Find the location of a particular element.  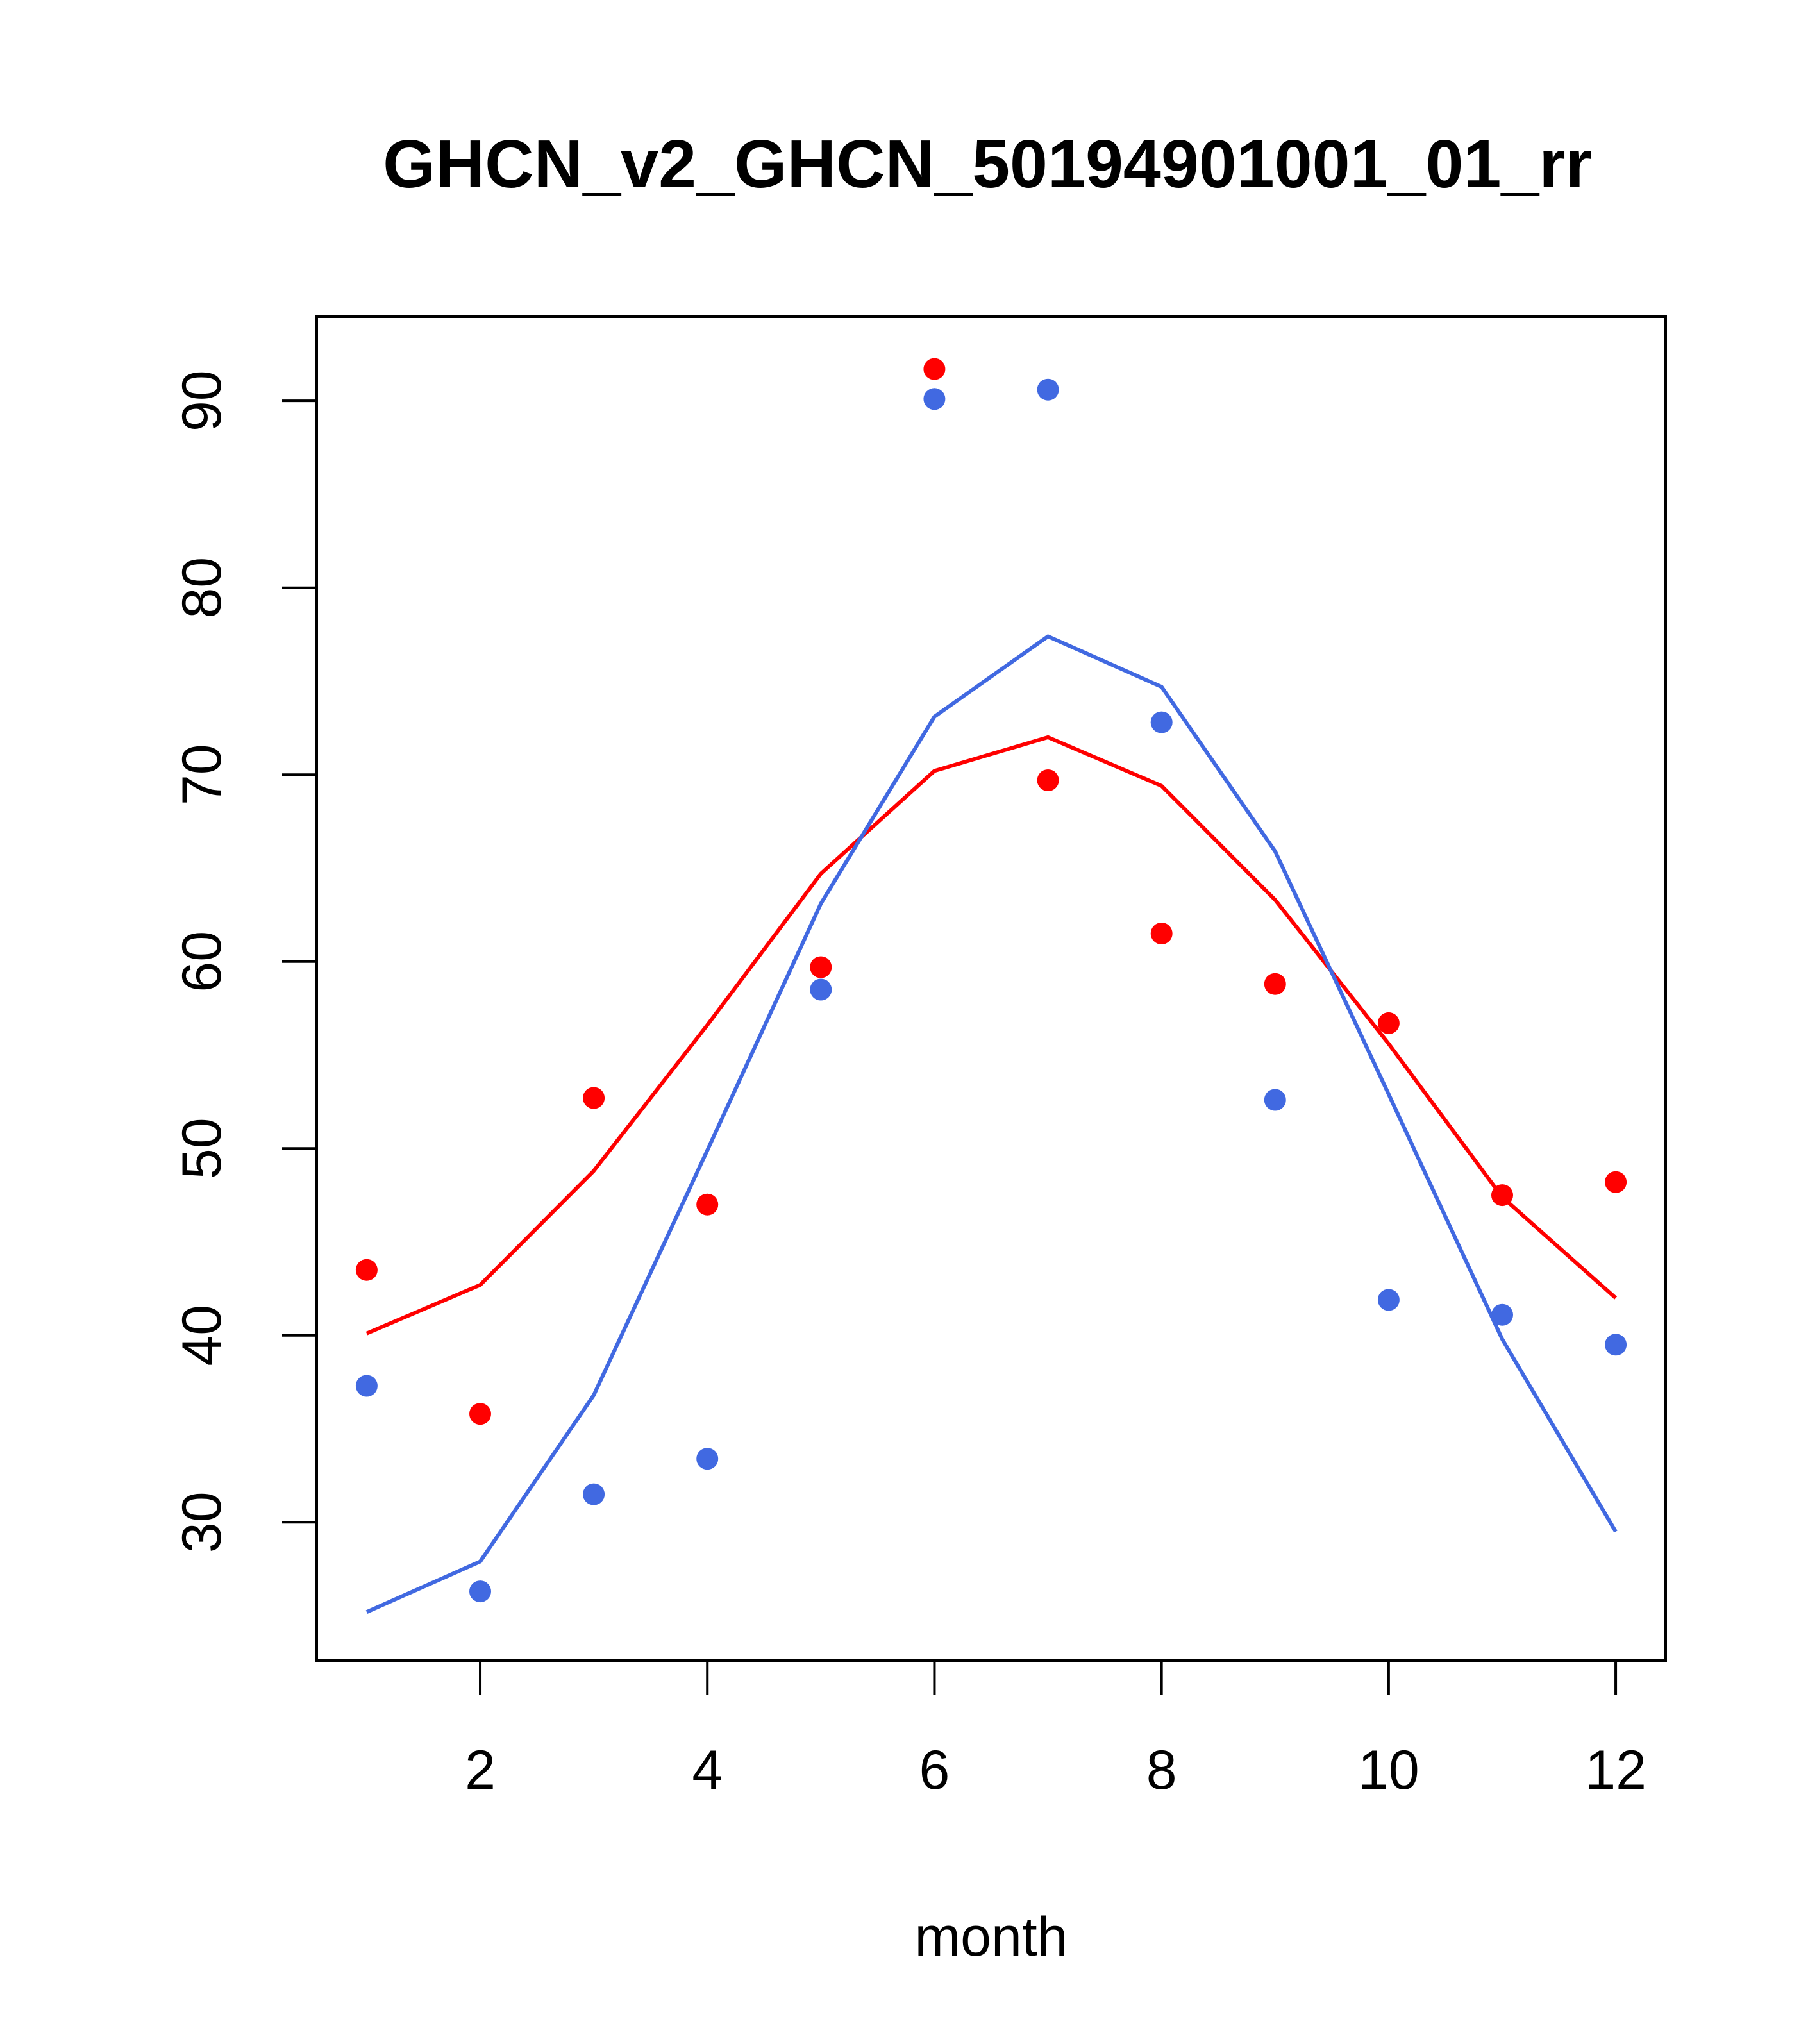

x-tick-label: 12 is located at coordinates (1615, 1770).